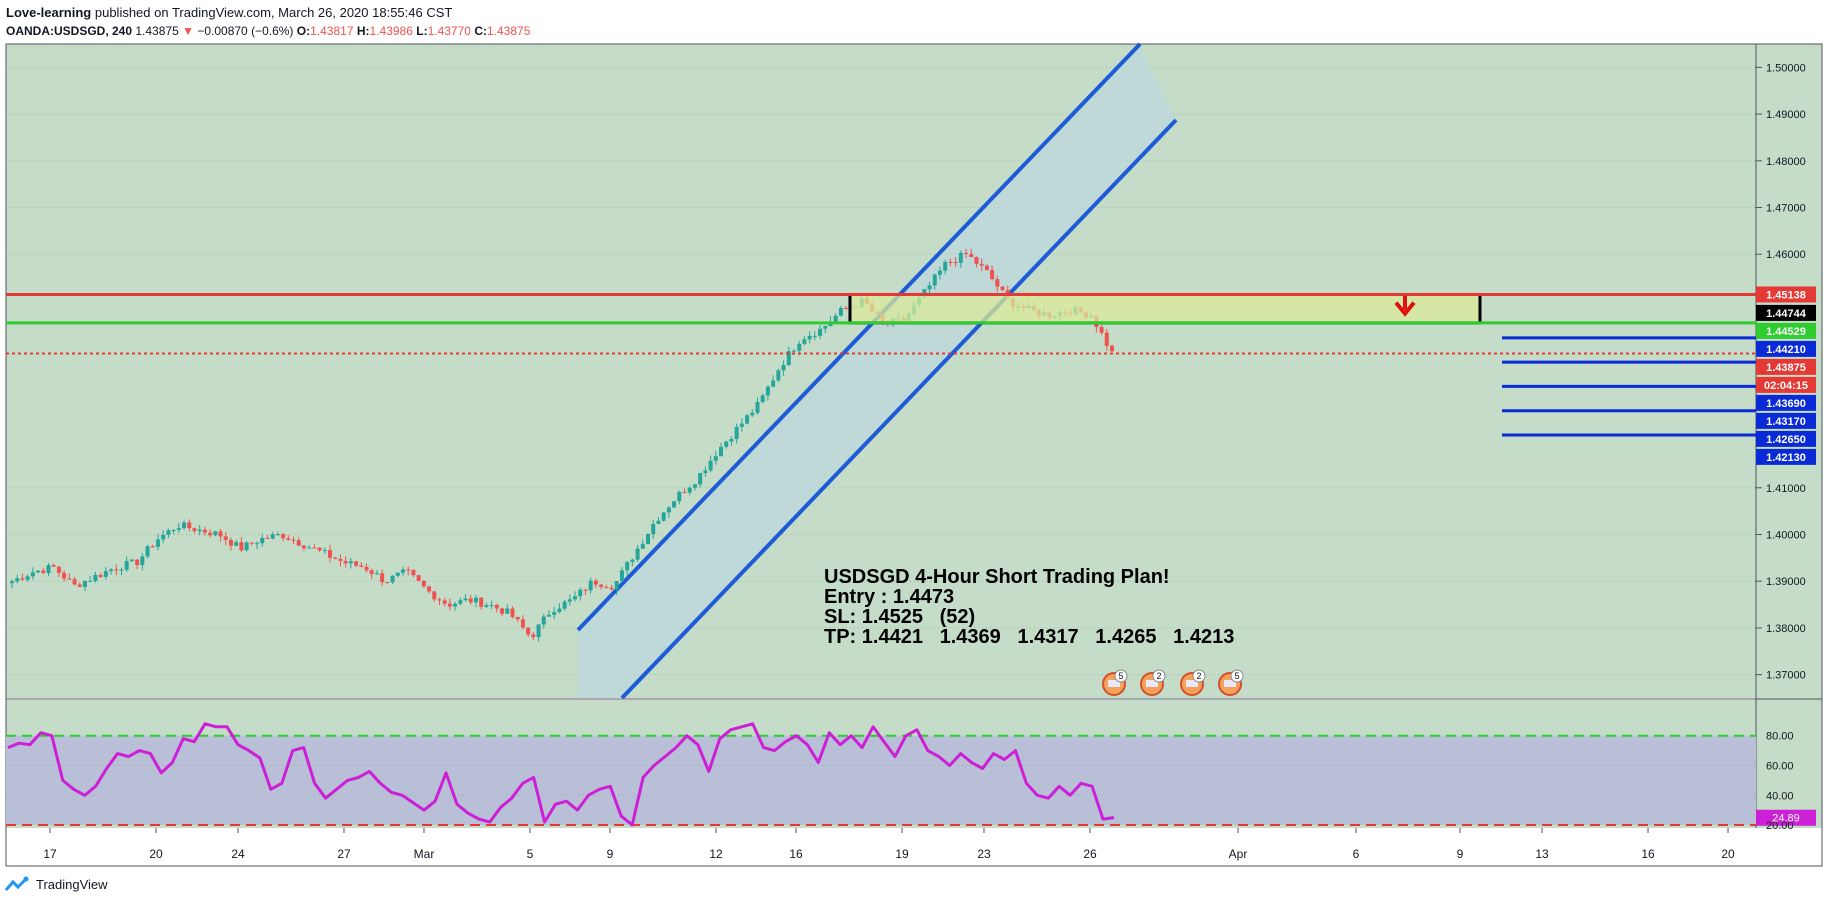  Describe the element at coordinates (422, 31) in the screenshot. I see `low-label: L:` at that location.